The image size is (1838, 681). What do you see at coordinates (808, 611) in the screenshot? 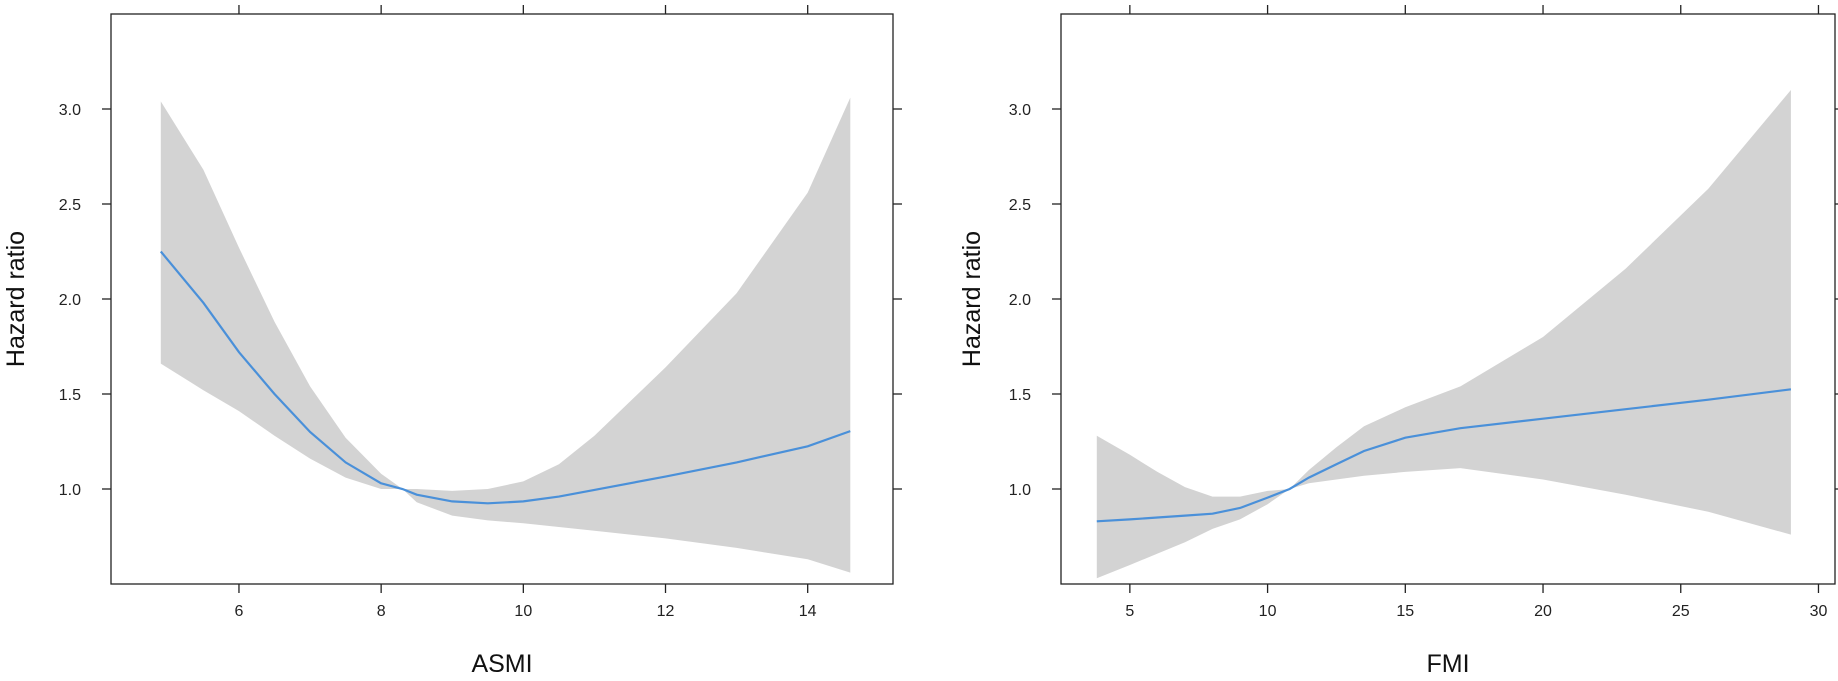
I see `x-tick-label: 14` at bounding box center [808, 611].